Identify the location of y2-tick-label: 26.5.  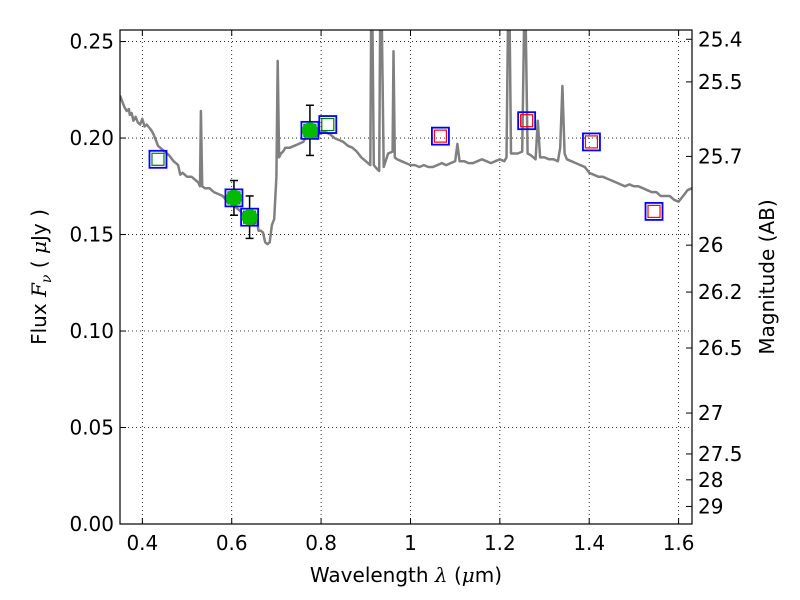
(720, 348).